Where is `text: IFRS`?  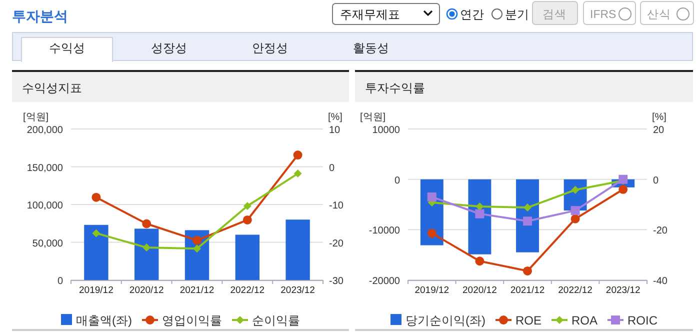 text: IFRS is located at coordinates (603, 15).